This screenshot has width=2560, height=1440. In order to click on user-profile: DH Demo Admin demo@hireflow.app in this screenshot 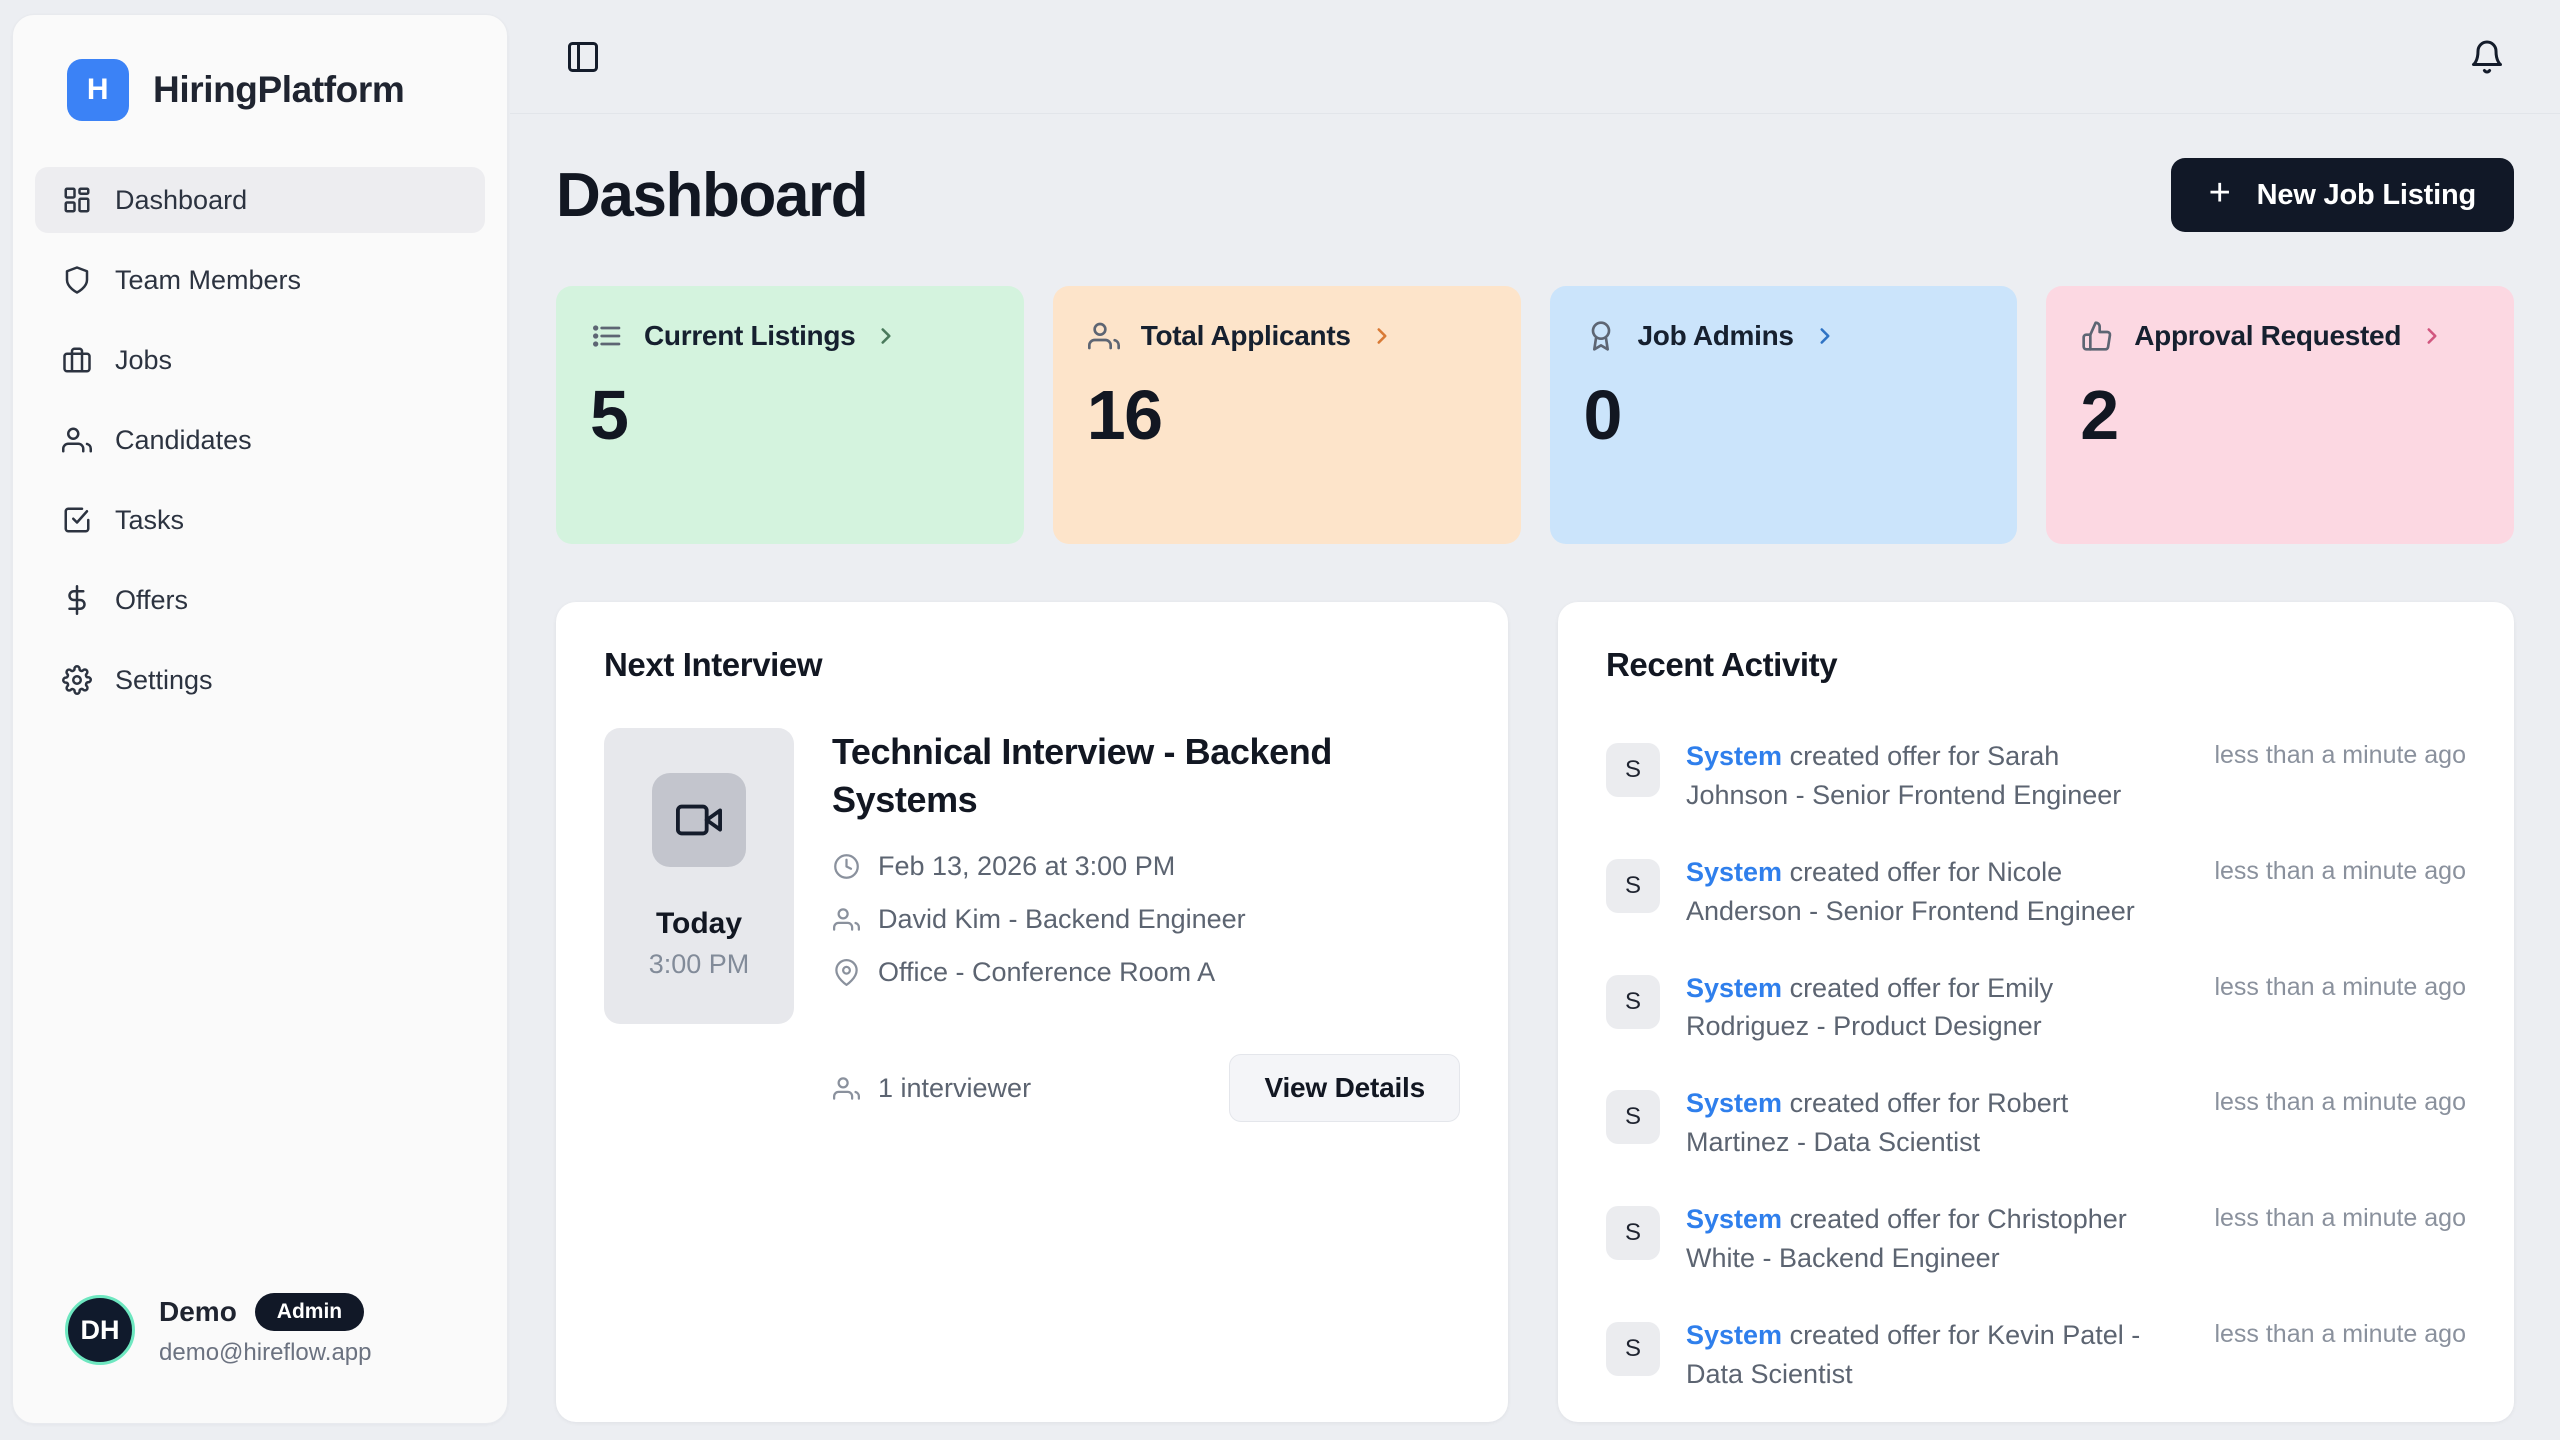, I will do `click(260, 1330)`.